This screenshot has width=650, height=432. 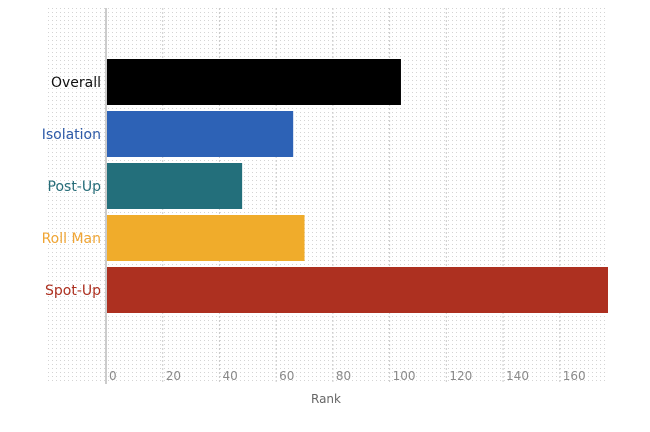 I want to click on x-tick-label: 40, so click(x=229, y=376).